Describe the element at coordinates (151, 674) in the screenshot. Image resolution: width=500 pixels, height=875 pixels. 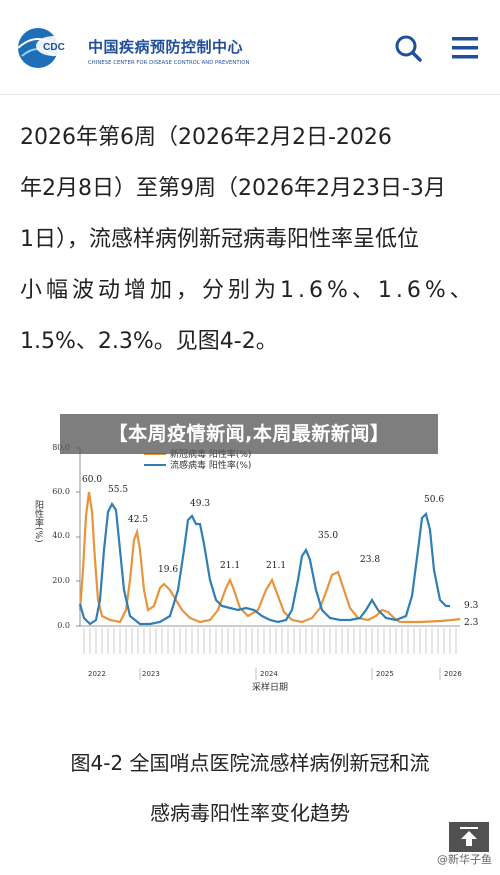
I see `year-label: 2023` at that location.